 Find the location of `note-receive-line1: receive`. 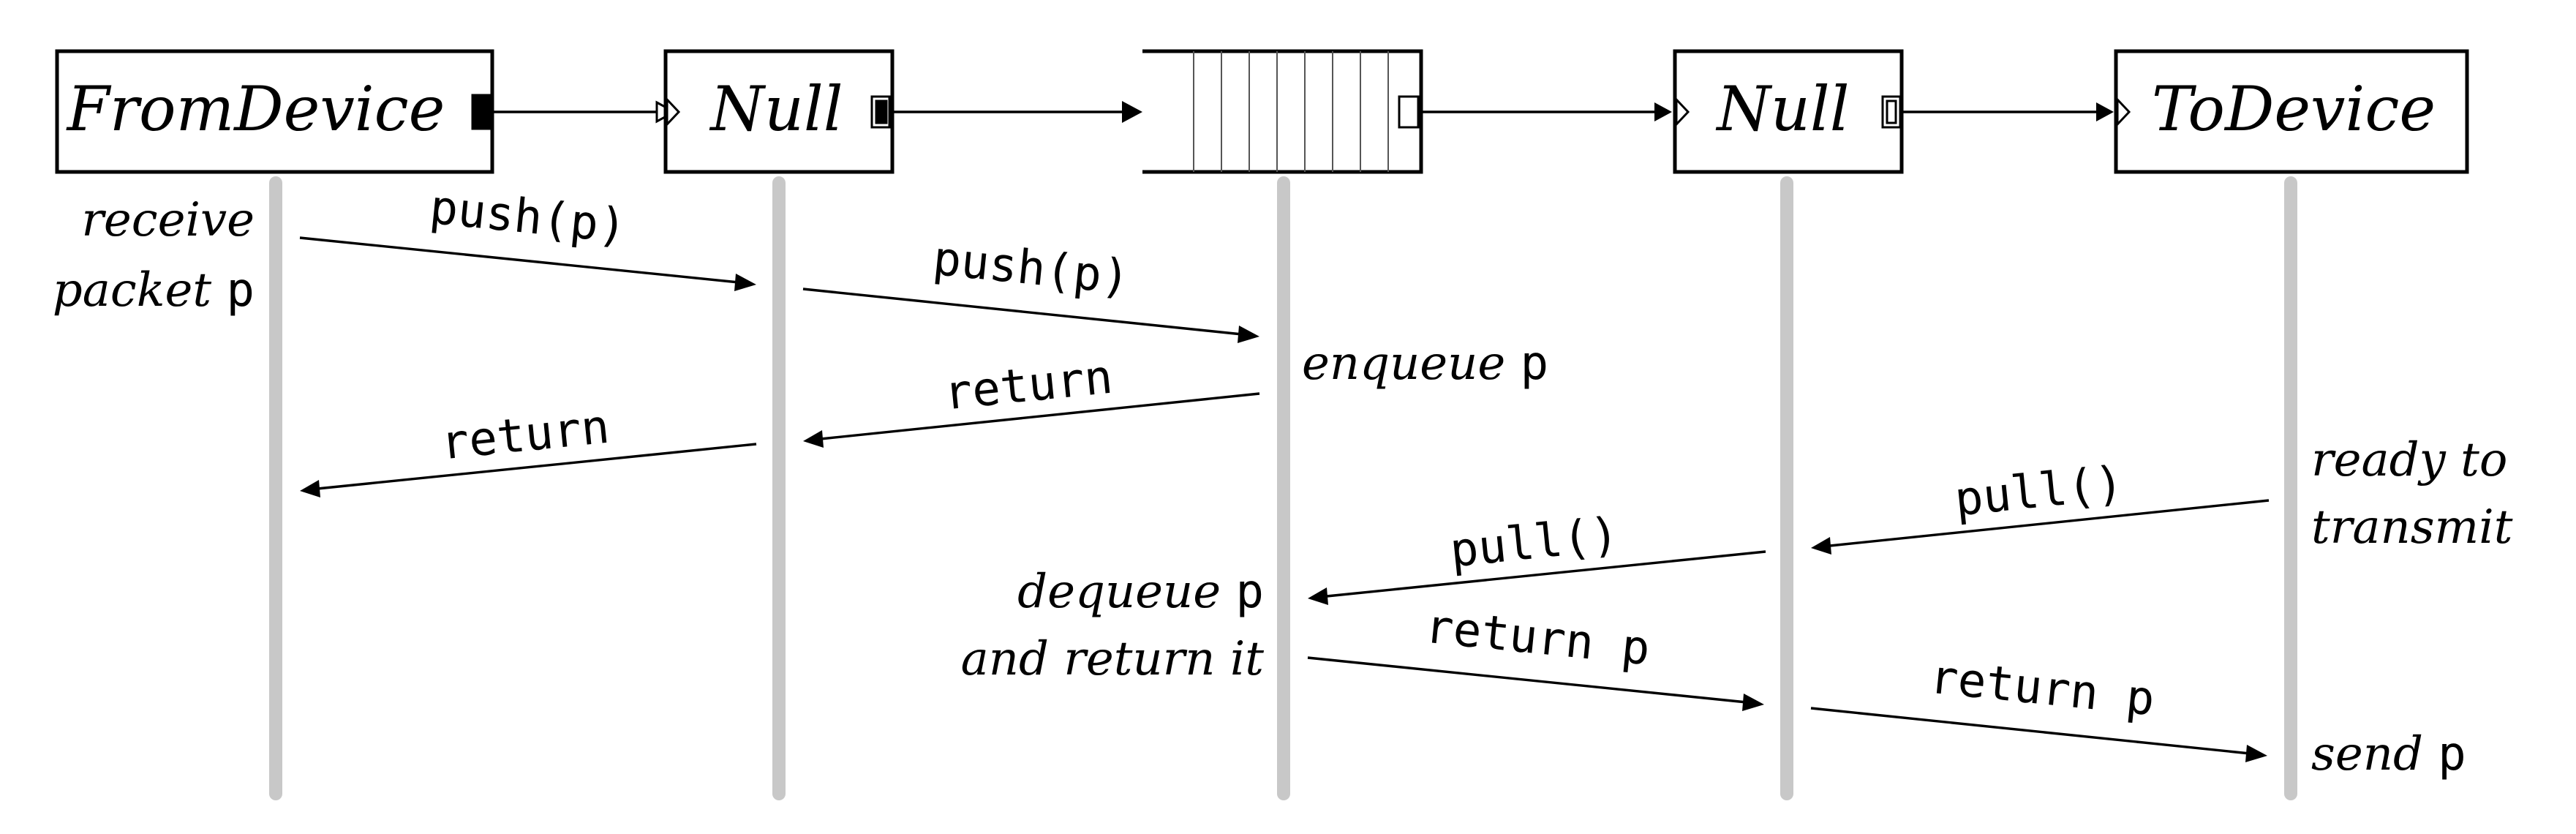

note-receive-line1: receive is located at coordinates (168, 220).